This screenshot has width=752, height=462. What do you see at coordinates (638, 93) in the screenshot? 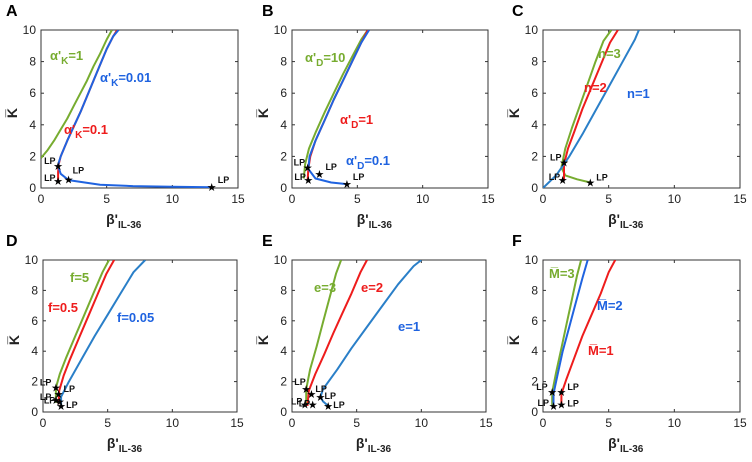
I see `curve-label: n=1` at bounding box center [638, 93].